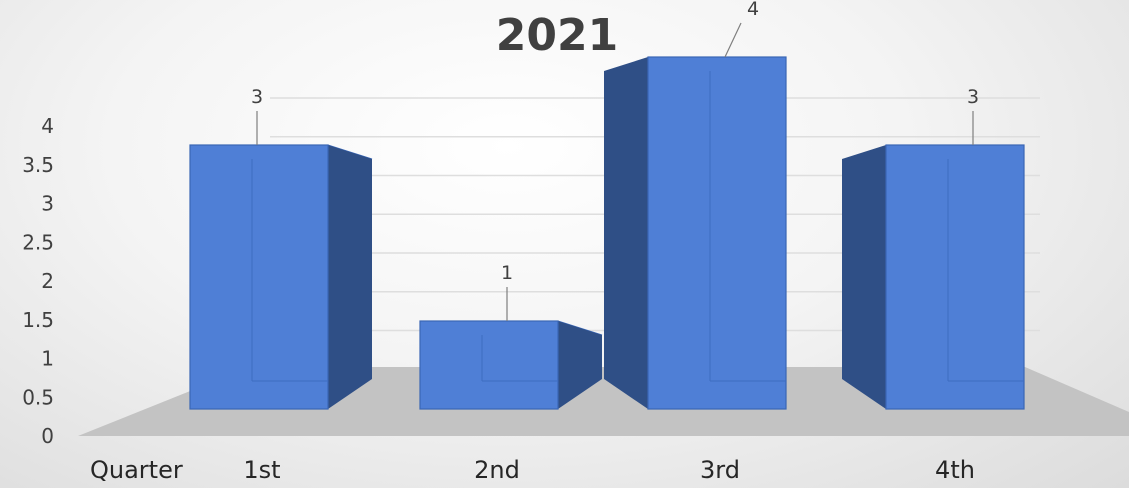 The image size is (1129, 488). What do you see at coordinates (47, 359) in the screenshot?
I see `y-tick-label: 1` at bounding box center [47, 359].